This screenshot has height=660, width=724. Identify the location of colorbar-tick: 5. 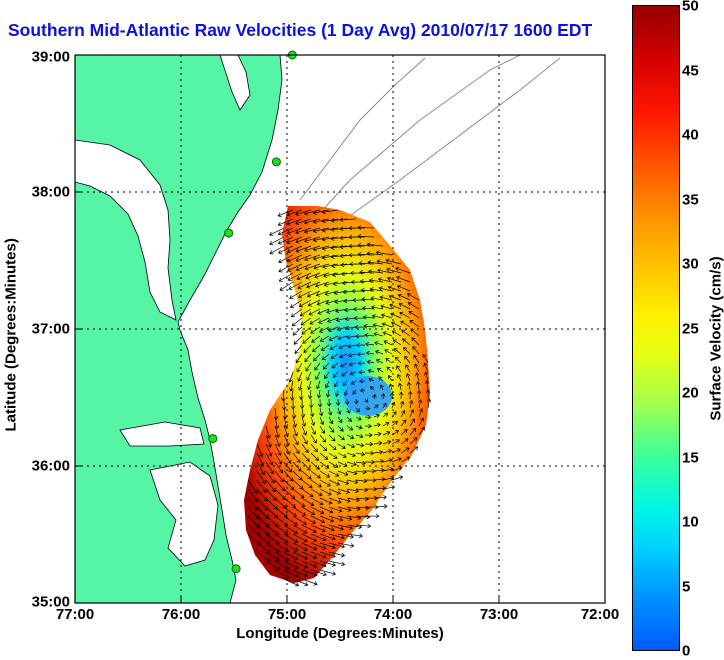
(686, 587).